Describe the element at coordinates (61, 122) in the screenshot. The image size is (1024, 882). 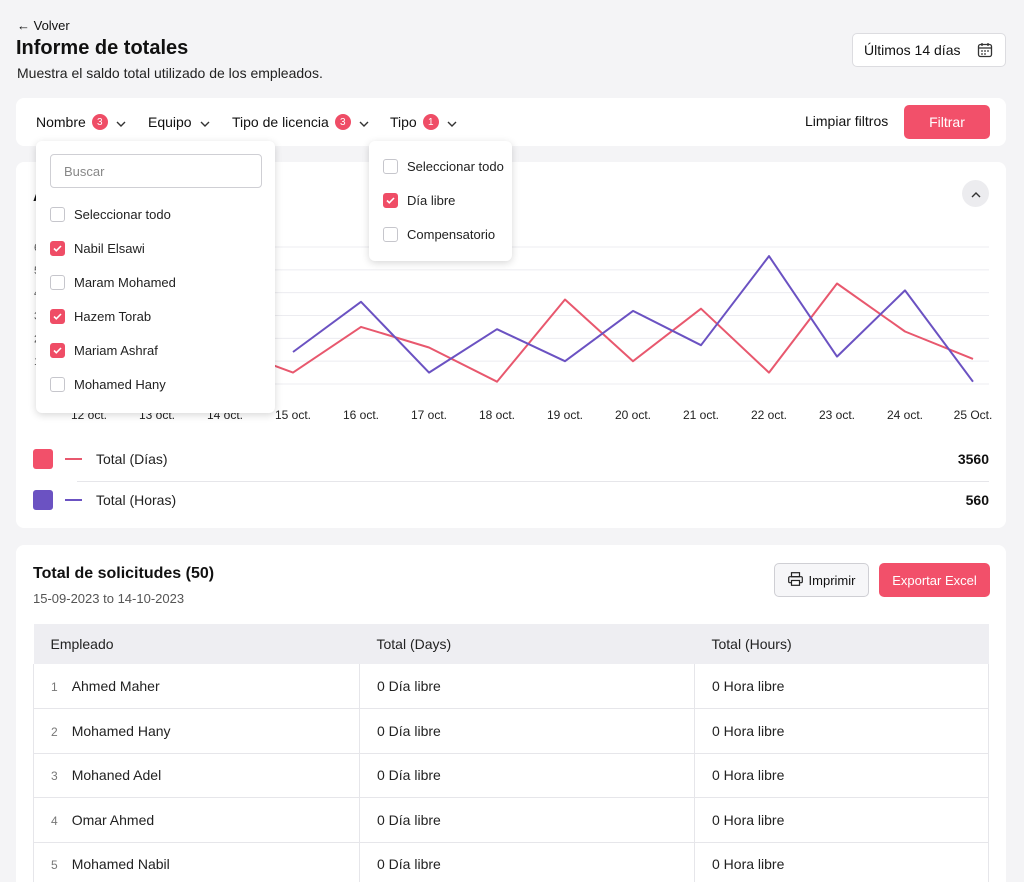
I see `filter-label: Nombre` at that location.